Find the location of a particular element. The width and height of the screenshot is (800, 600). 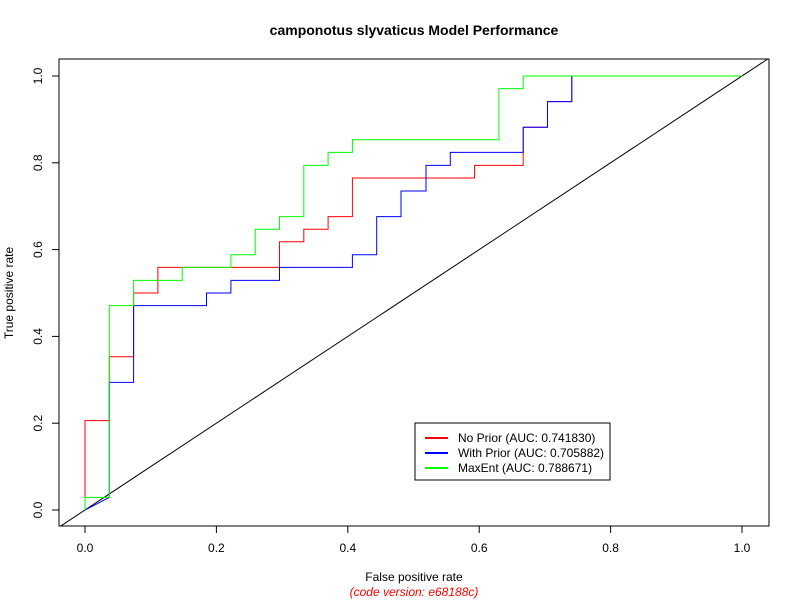

x-tick-label: 0.8 is located at coordinates (610, 548).